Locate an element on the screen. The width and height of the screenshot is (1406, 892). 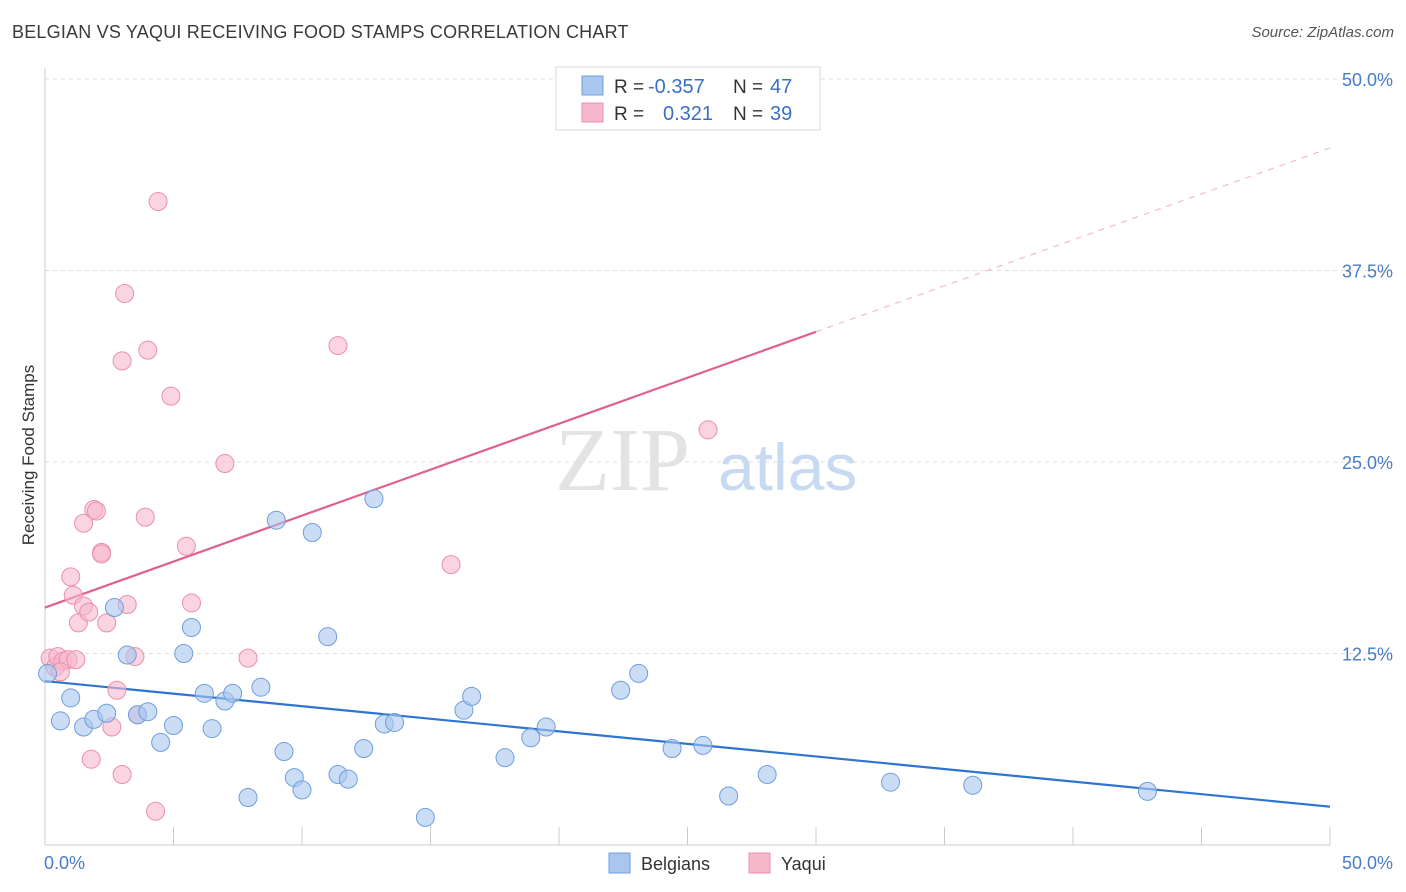
watermark-atlas: atlas is located at coordinates (787, 467).